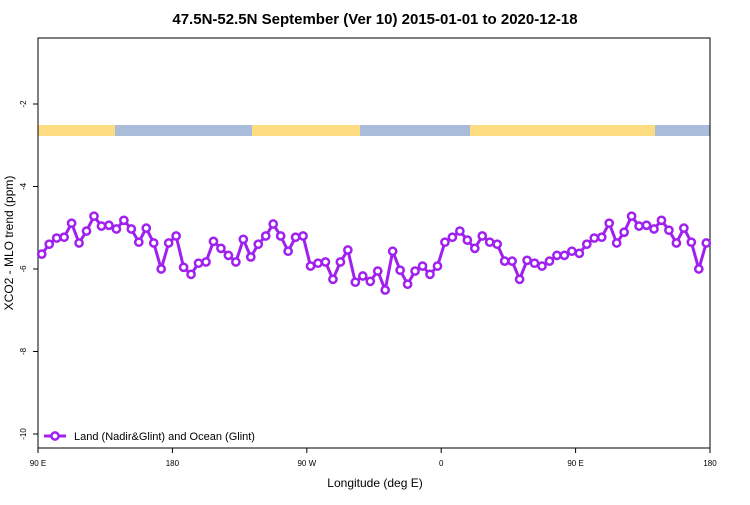  Describe the element at coordinates (164, 437) in the screenshot. I see `legend-label: Land (Nadir&Glint) and Ocean (Glint)` at that location.